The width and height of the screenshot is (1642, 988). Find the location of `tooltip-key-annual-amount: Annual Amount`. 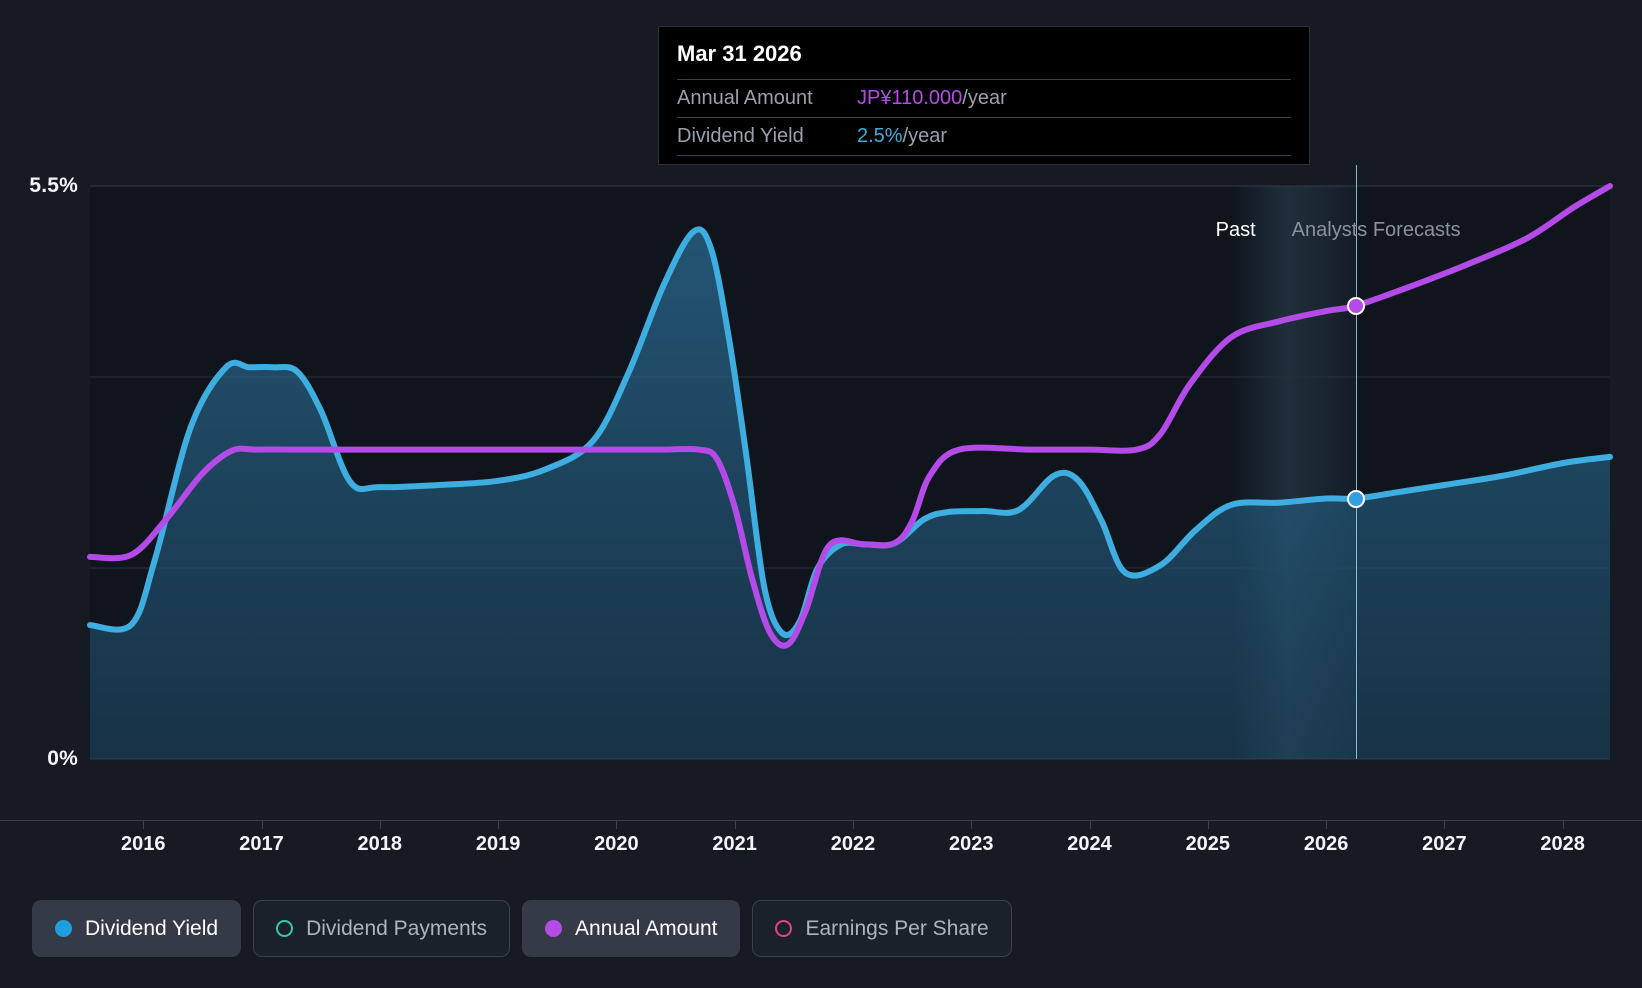

tooltip-key-annual-amount: Annual Amount is located at coordinates (745, 98).